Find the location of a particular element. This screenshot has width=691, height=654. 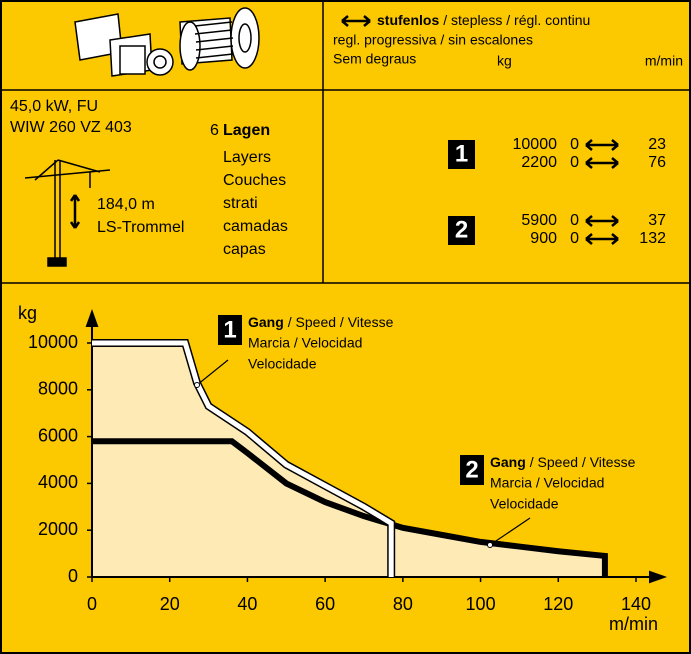

x-tick-label: 140 is located at coordinates (636, 604).